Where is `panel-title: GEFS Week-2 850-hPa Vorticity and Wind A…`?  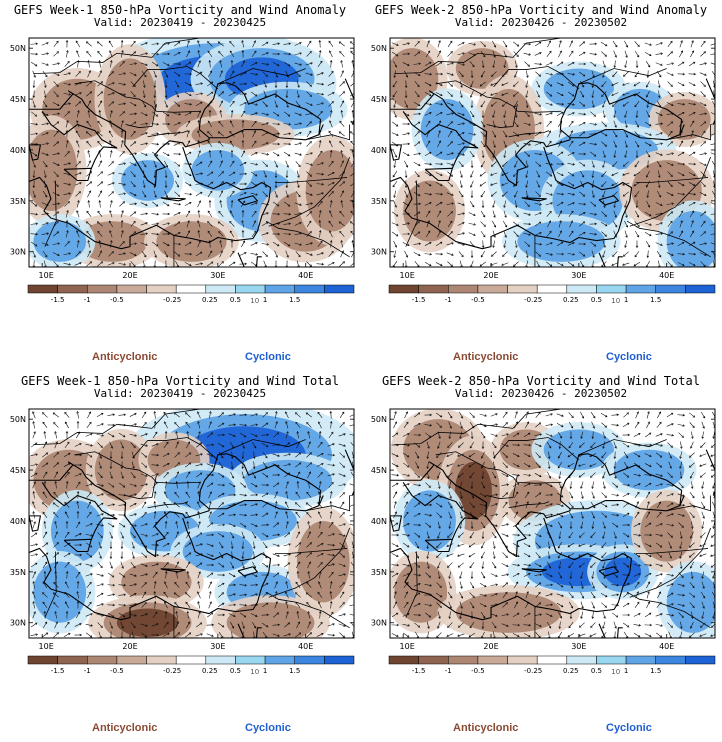
panel-title: GEFS Week-2 850-hPa Vorticity and Wind A… is located at coordinates (541, 10).